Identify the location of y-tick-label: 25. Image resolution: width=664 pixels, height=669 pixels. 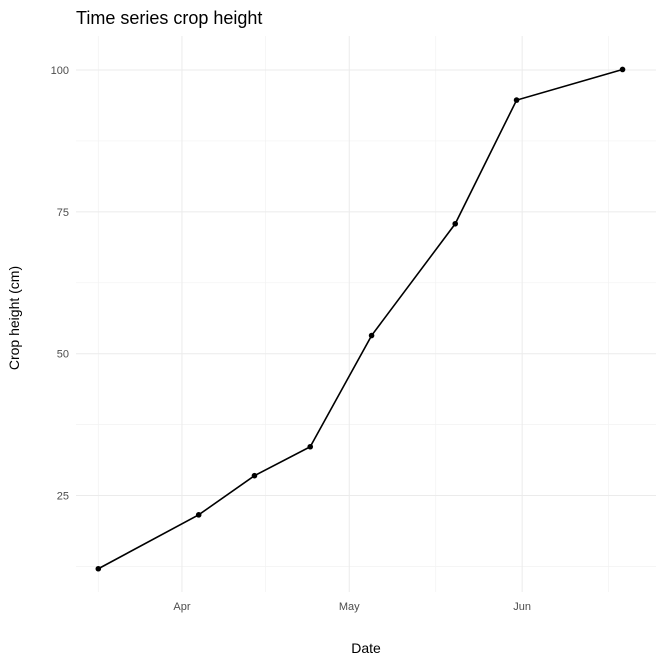
(63, 497).